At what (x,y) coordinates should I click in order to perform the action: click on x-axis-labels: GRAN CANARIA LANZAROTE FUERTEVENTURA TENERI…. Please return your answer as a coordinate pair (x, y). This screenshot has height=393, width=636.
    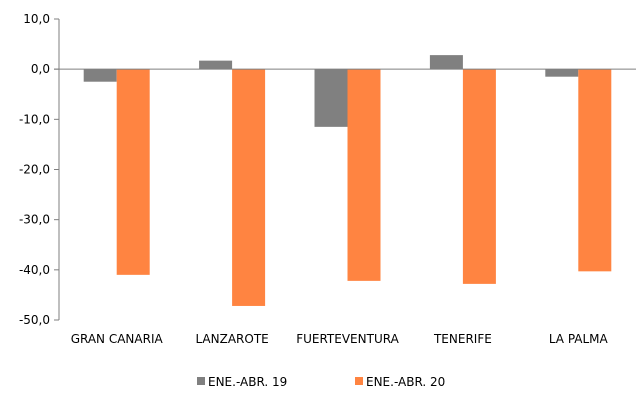
    Looking at the image, I should click on (340, 339).